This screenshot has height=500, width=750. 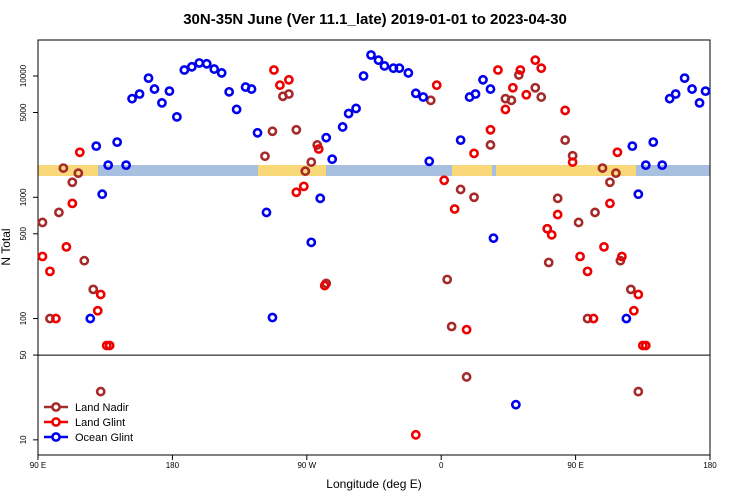 What do you see at coordinates (23, 234) in the screenshot?
I see `y-tick-label: 500` at bounding box center [23, 234].